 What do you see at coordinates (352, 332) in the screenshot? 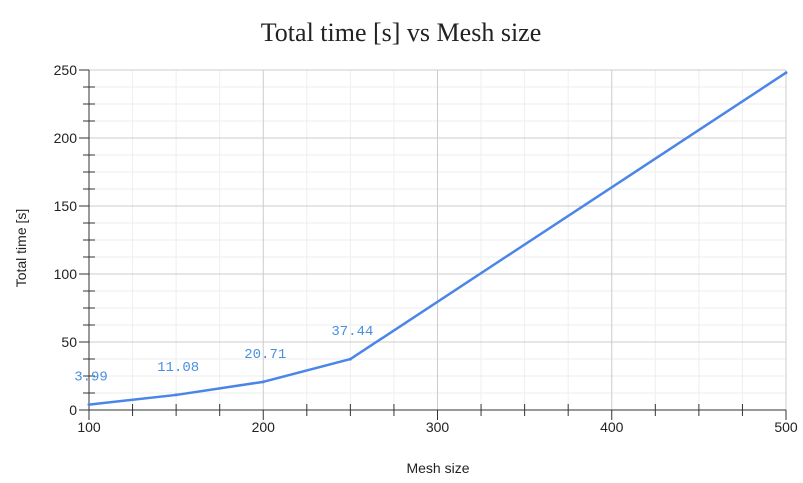
I see `data-label: 37.44` at bounding box center [352, 332].